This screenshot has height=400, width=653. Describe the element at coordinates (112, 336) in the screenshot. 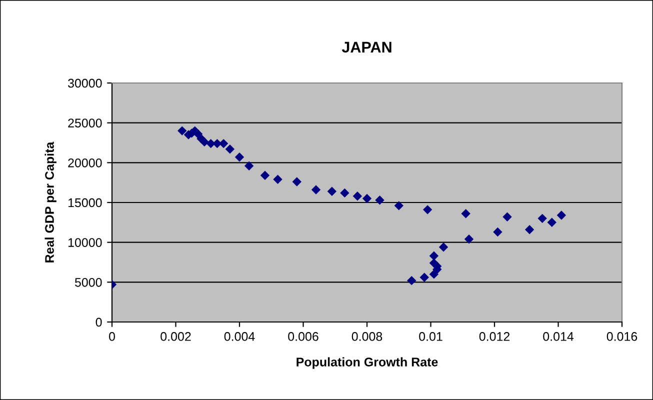

I see `x-tick-label: 0` at that location.